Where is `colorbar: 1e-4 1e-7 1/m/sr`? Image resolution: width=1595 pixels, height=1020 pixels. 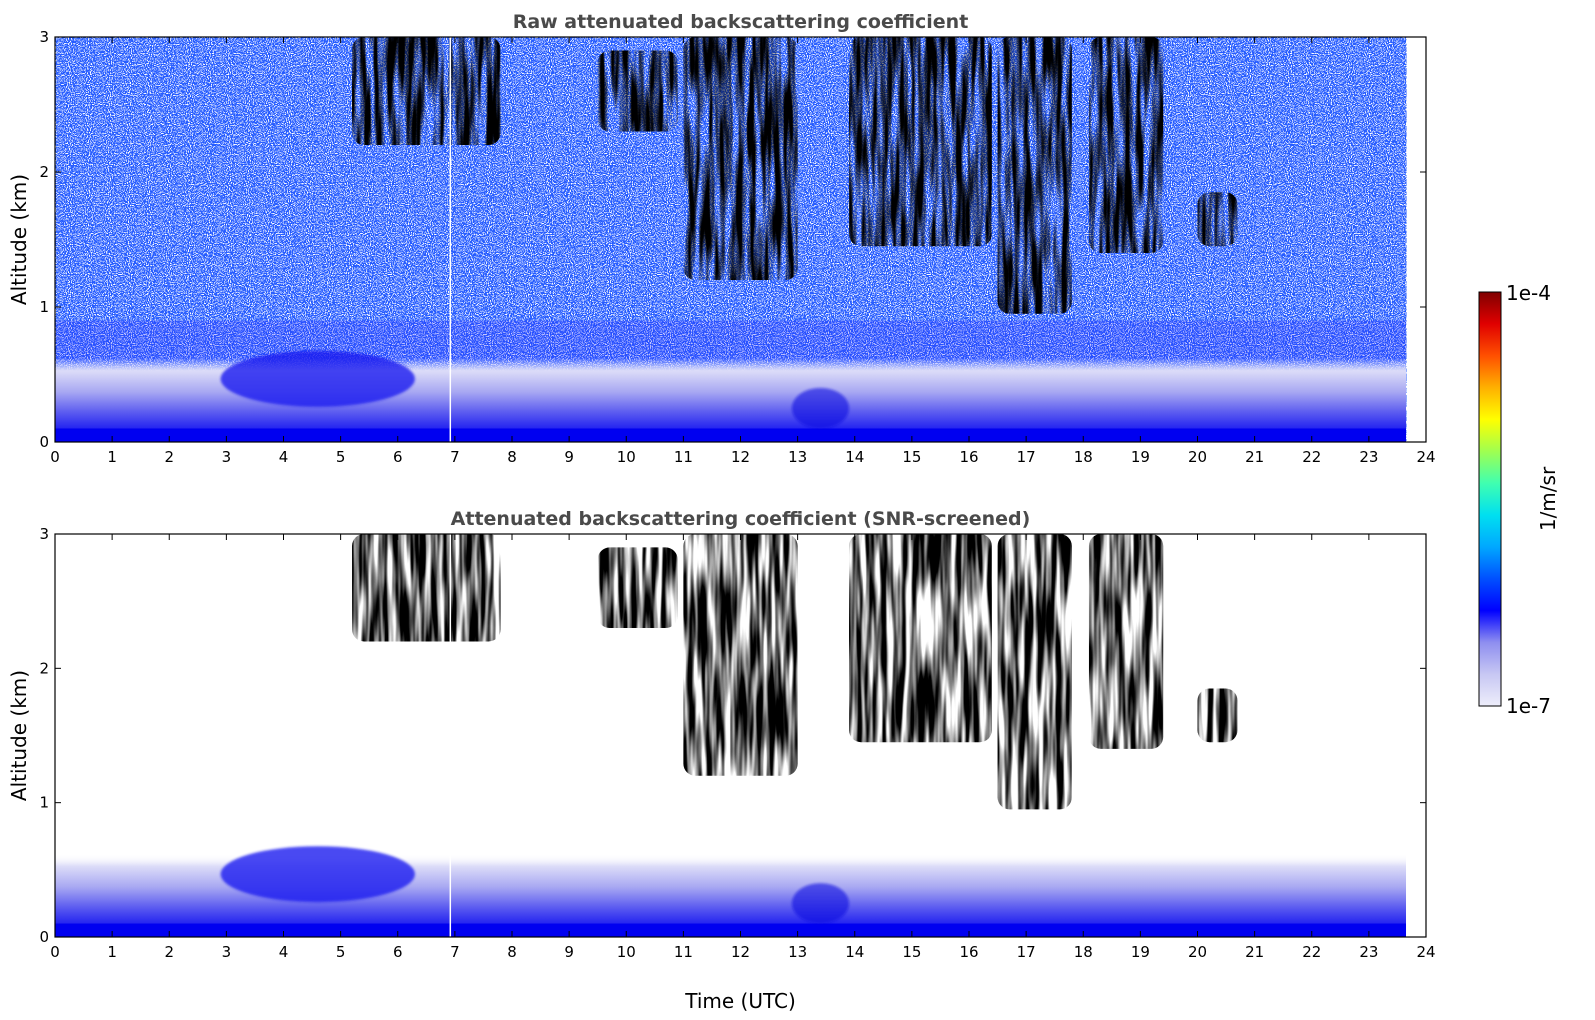
colorbar: 1e-4 1e-7 1/m/sr is located at coordinates (1519, 499).